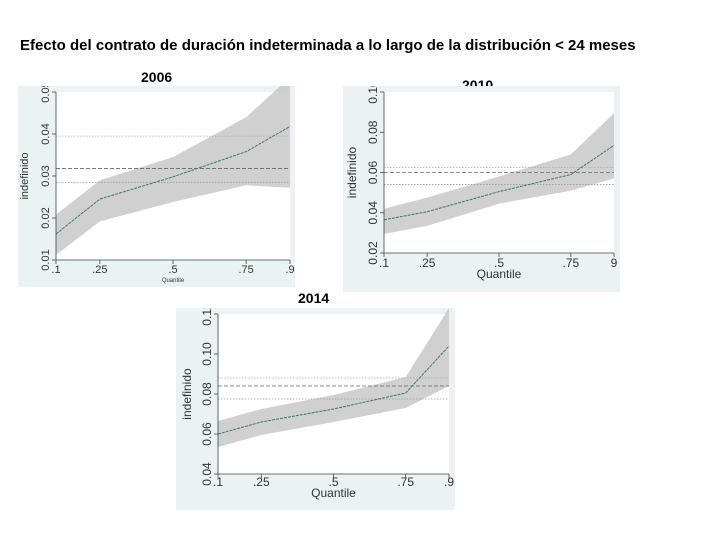 The image size is (720, 540). I want to click on y-tick-label: 0.05, so click(46, 94).